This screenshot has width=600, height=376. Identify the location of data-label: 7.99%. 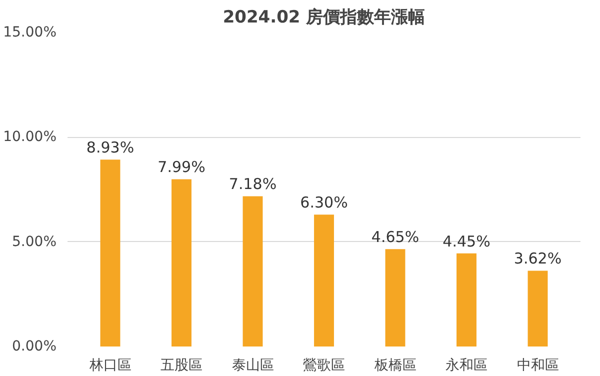
(182, 167).